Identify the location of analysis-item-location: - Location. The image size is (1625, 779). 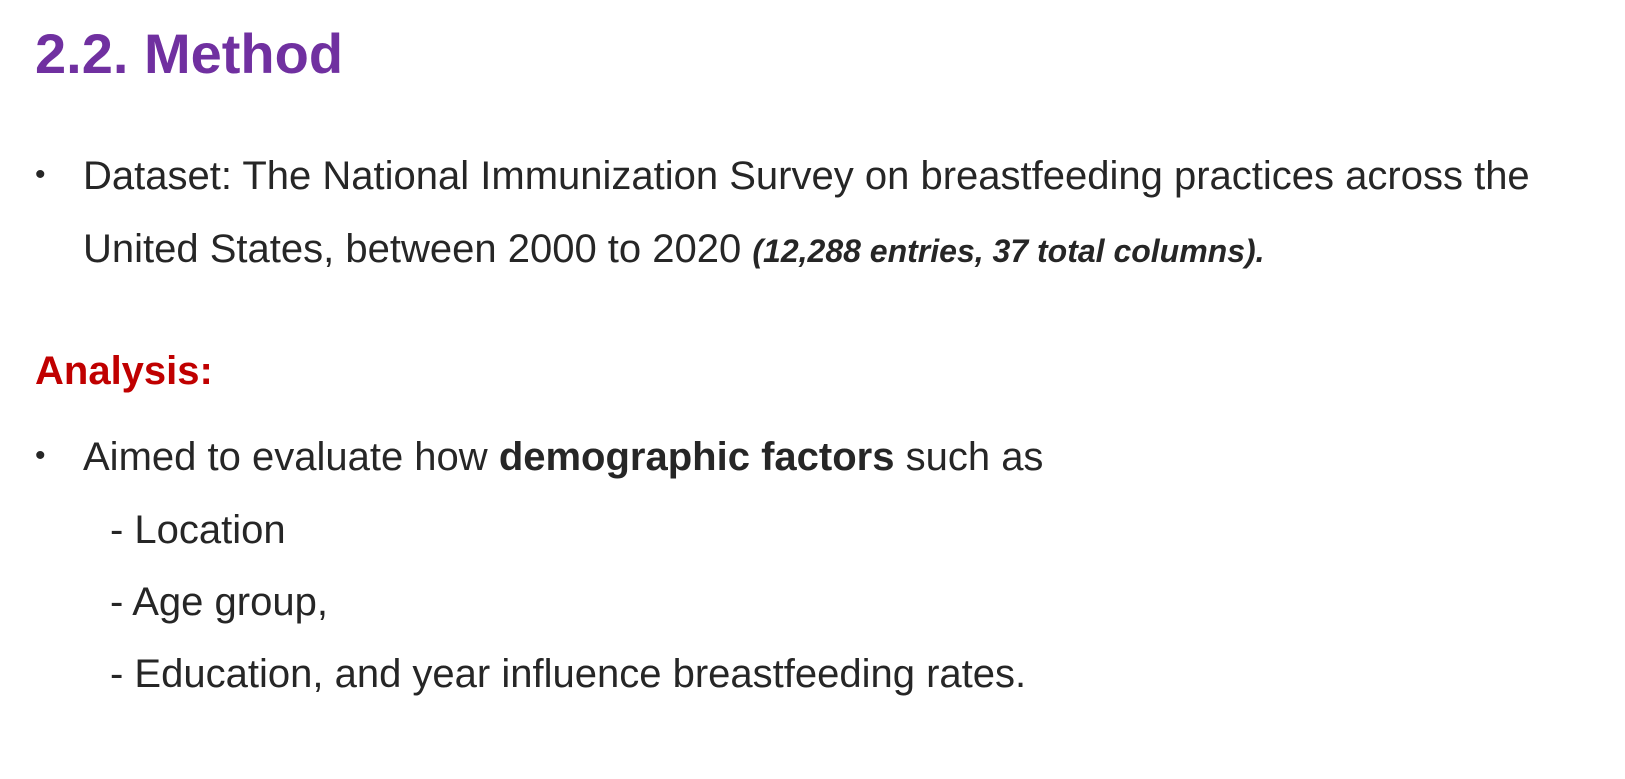
(198, 530).